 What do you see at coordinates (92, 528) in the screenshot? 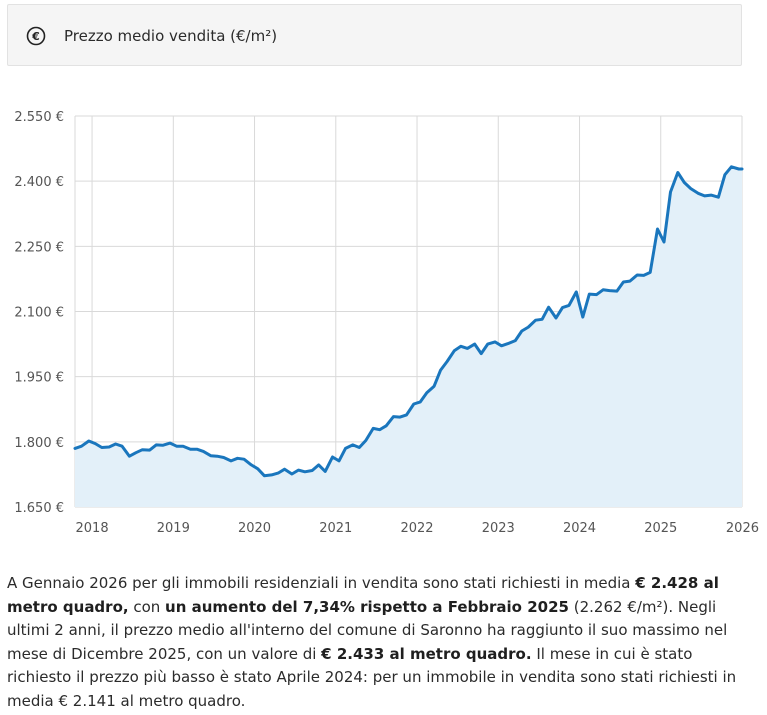
I see `x-tick-label: 2018` at bounding box center [92, 528].